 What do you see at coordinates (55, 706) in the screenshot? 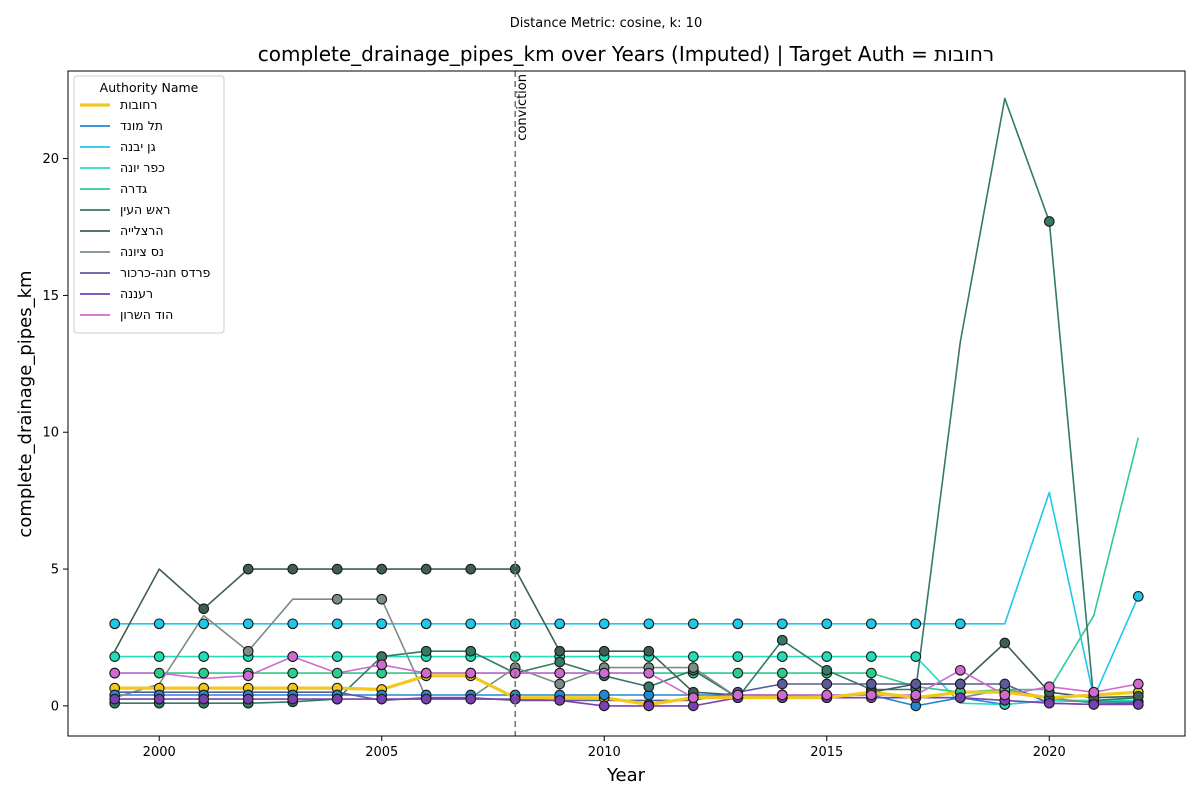
I see `y-tick-label: 0` at bounding box center [55, 706].